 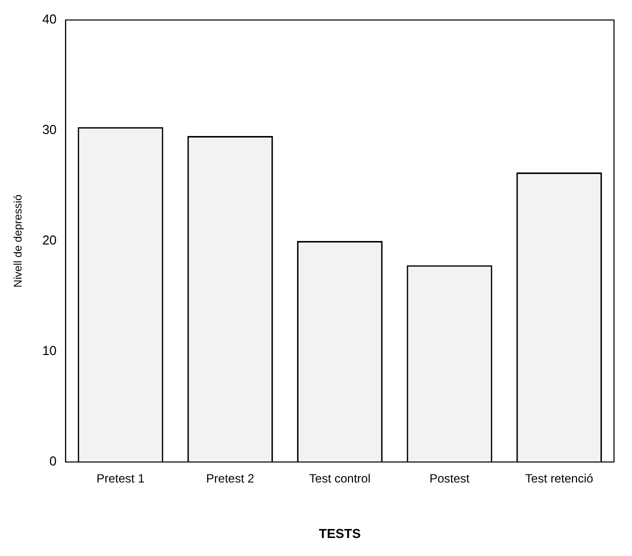 I want to click on x-tick-label: Test control, so click(x=340, y=479).